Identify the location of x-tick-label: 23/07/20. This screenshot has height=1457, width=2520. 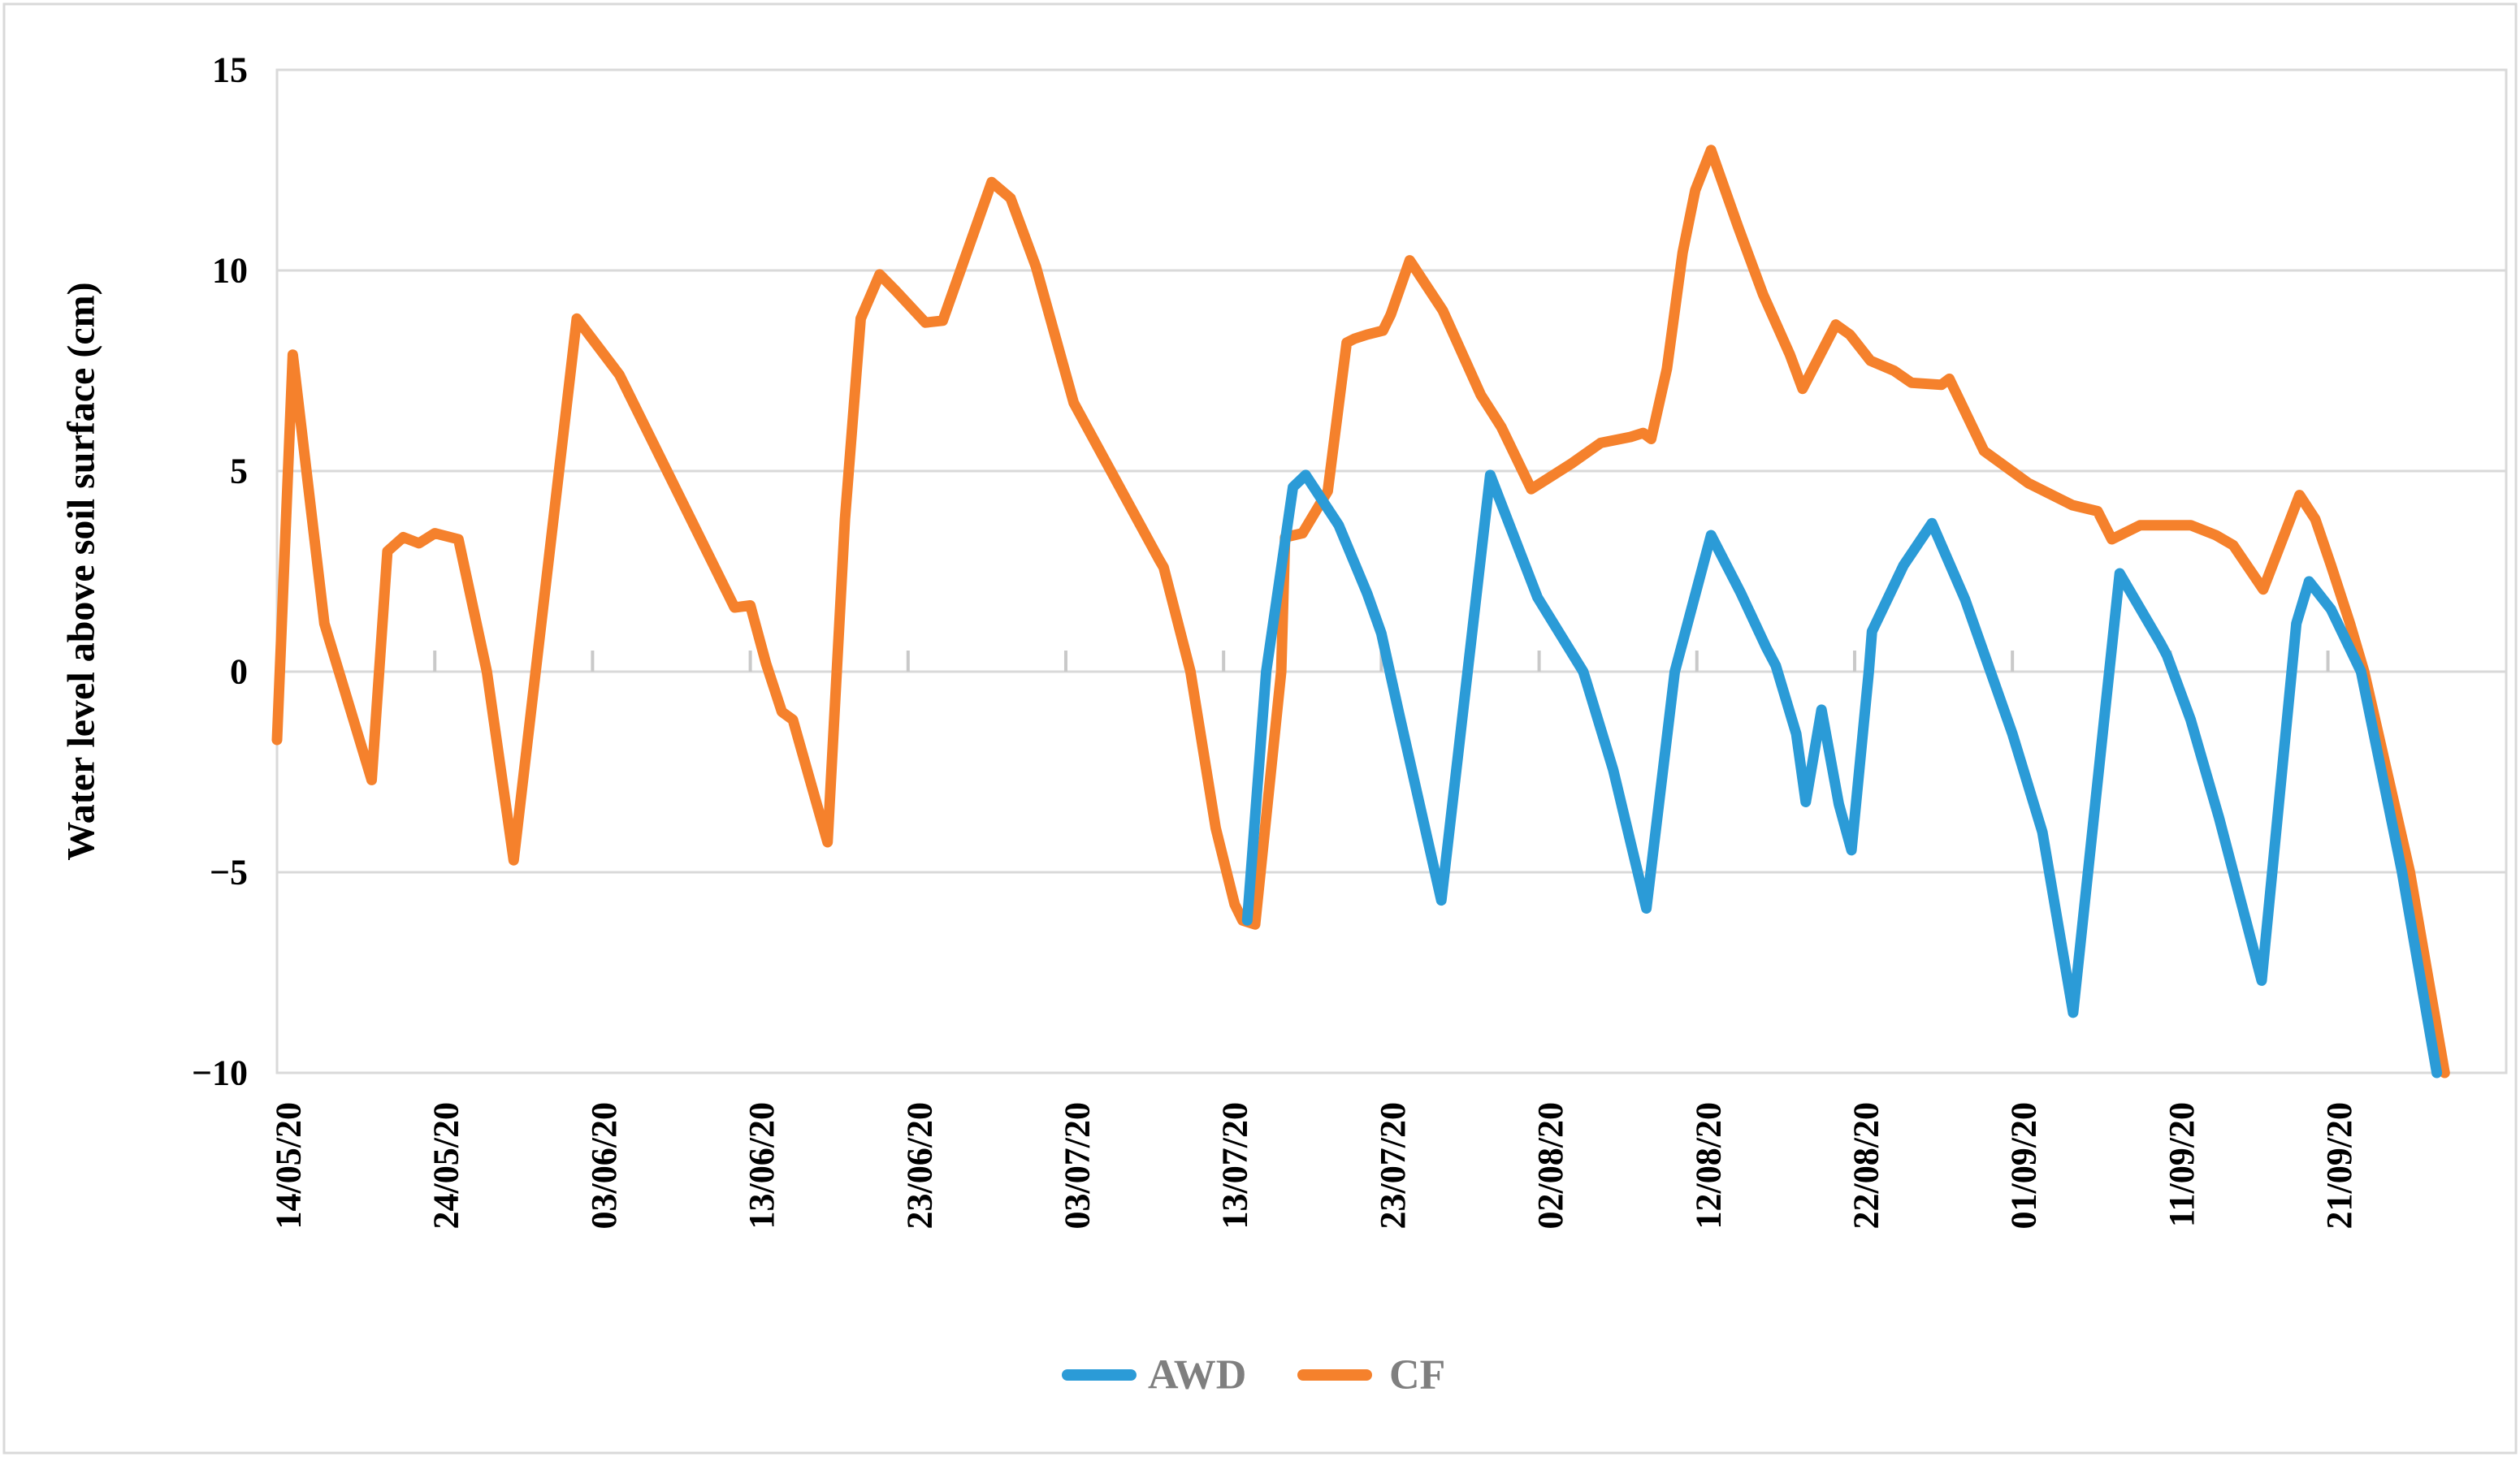
(1393, 1165).